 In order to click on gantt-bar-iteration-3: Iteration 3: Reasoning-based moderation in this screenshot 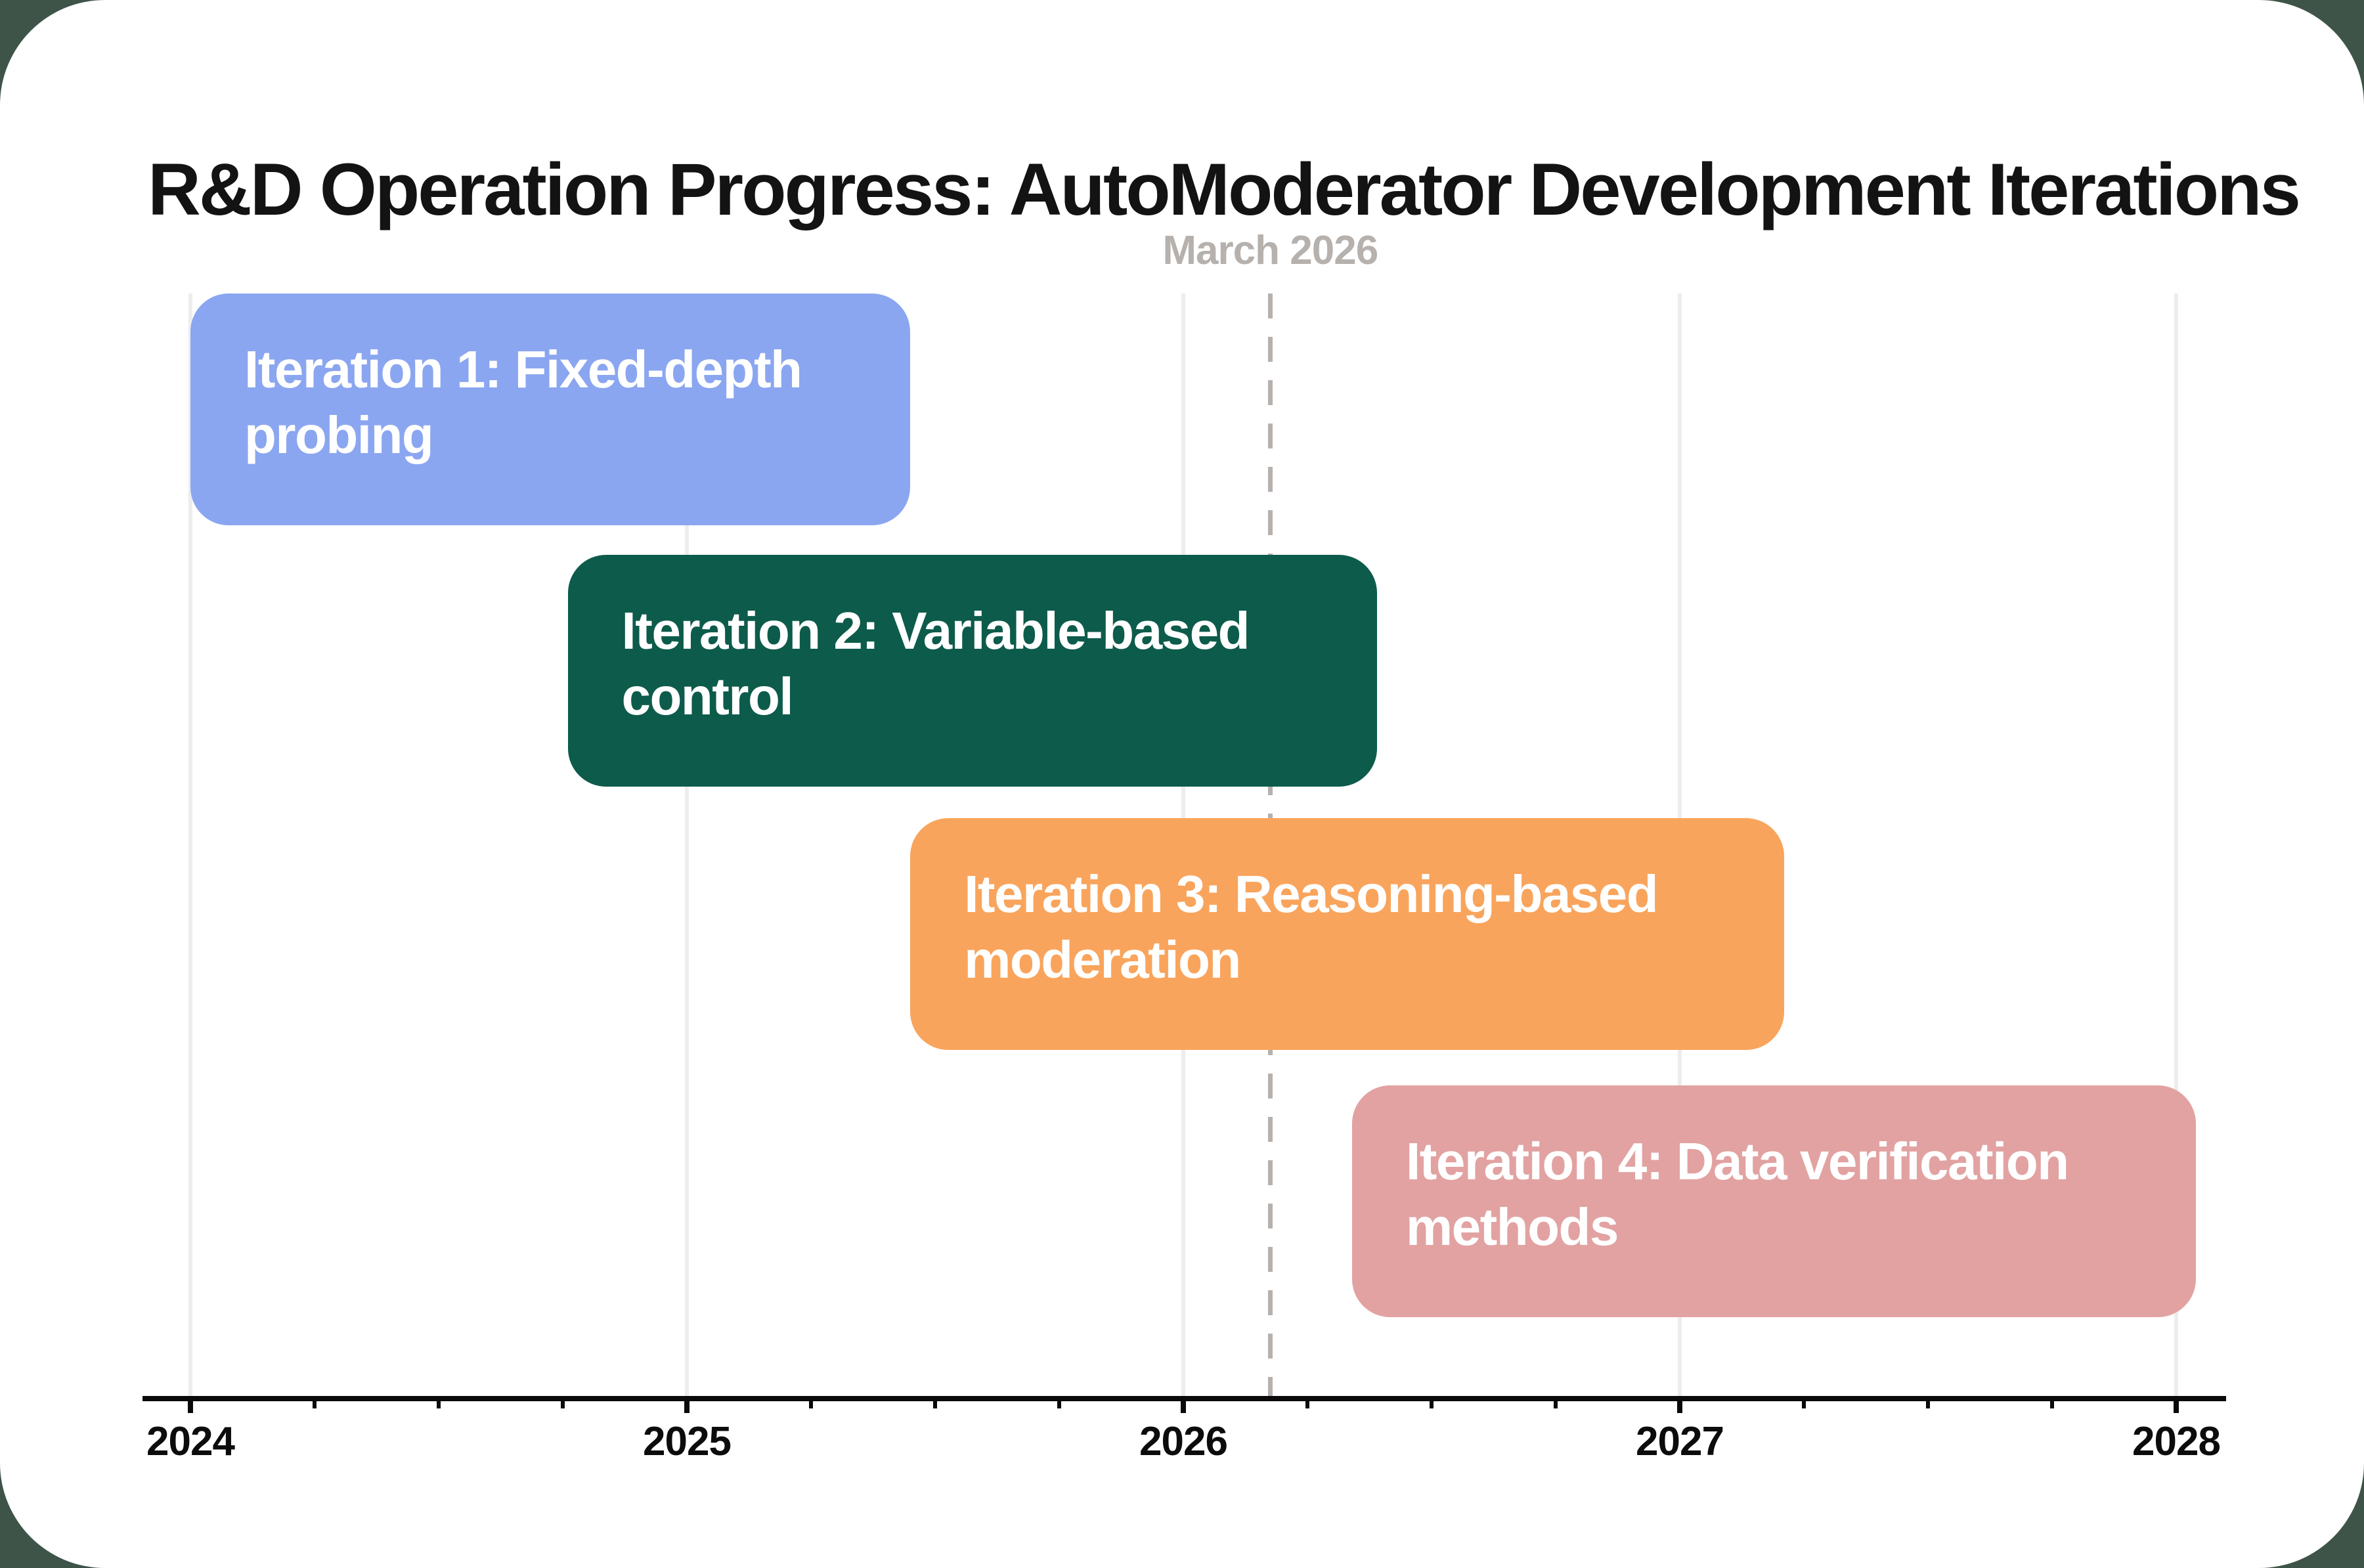, I will do `click(1347, 934)`.